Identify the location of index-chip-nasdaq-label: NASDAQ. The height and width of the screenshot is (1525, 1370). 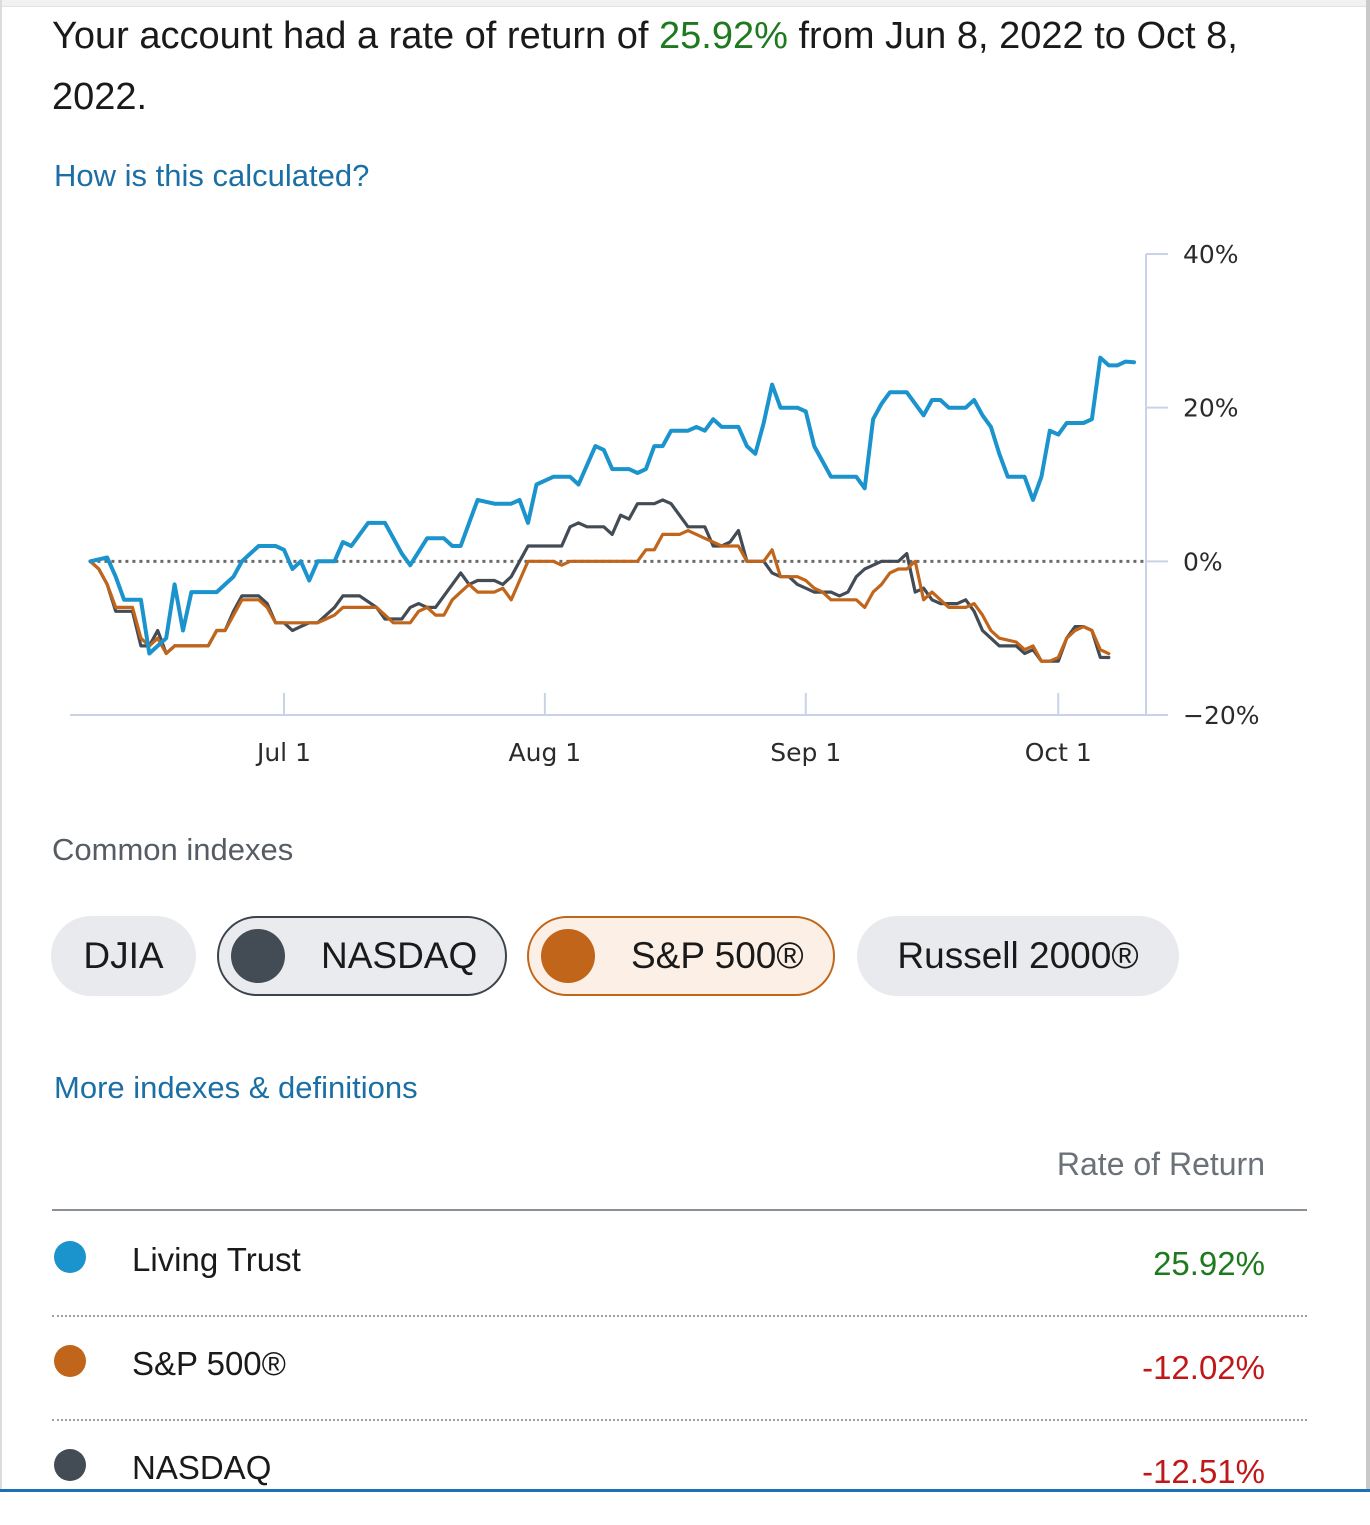
(399, 955).